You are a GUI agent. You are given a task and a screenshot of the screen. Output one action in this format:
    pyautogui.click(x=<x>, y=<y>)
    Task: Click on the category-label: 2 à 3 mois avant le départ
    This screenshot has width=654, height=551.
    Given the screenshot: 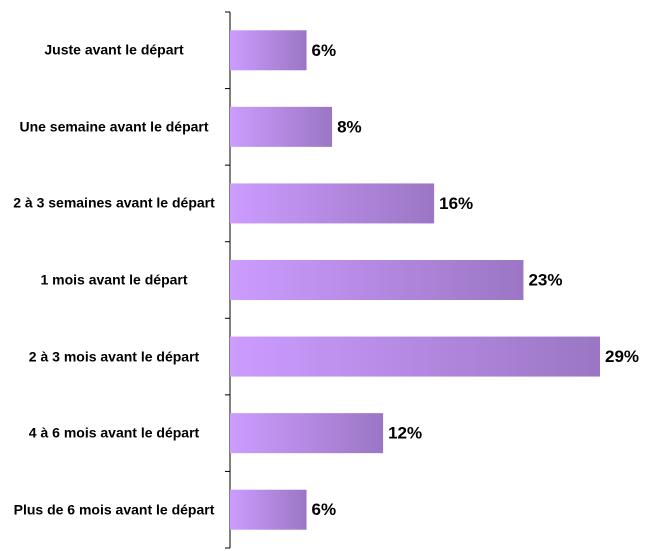 What is the action you would take?
    pyautogui.click(x=114, y=356)
    